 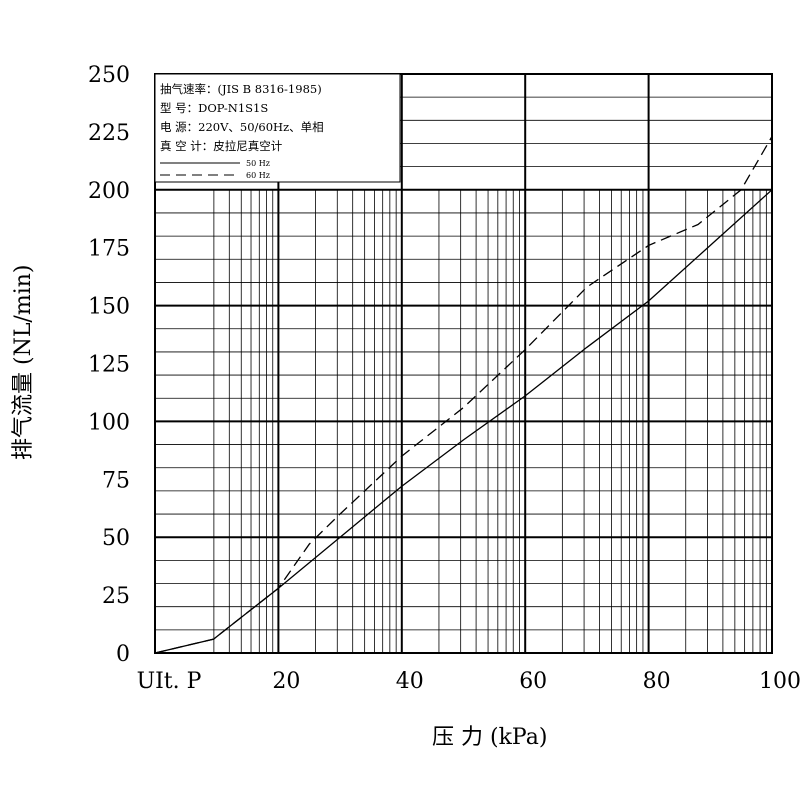 I want to click on info-line-gauge: 真 空 计：皮拉尼真空计, so click(x=221, y=146).